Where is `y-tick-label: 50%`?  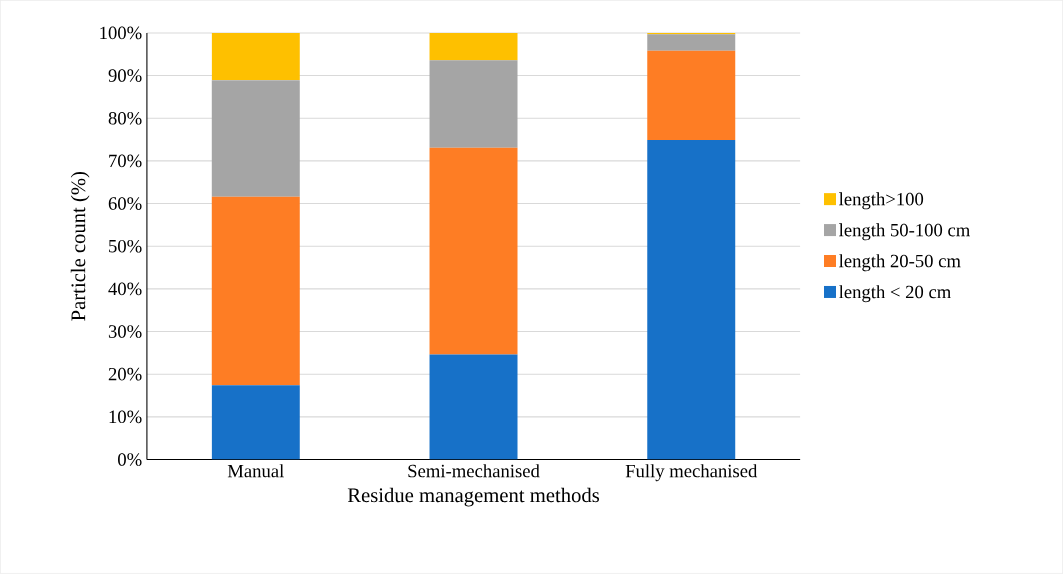 y-tick-label: 50% is located at coordinates (125, 246).